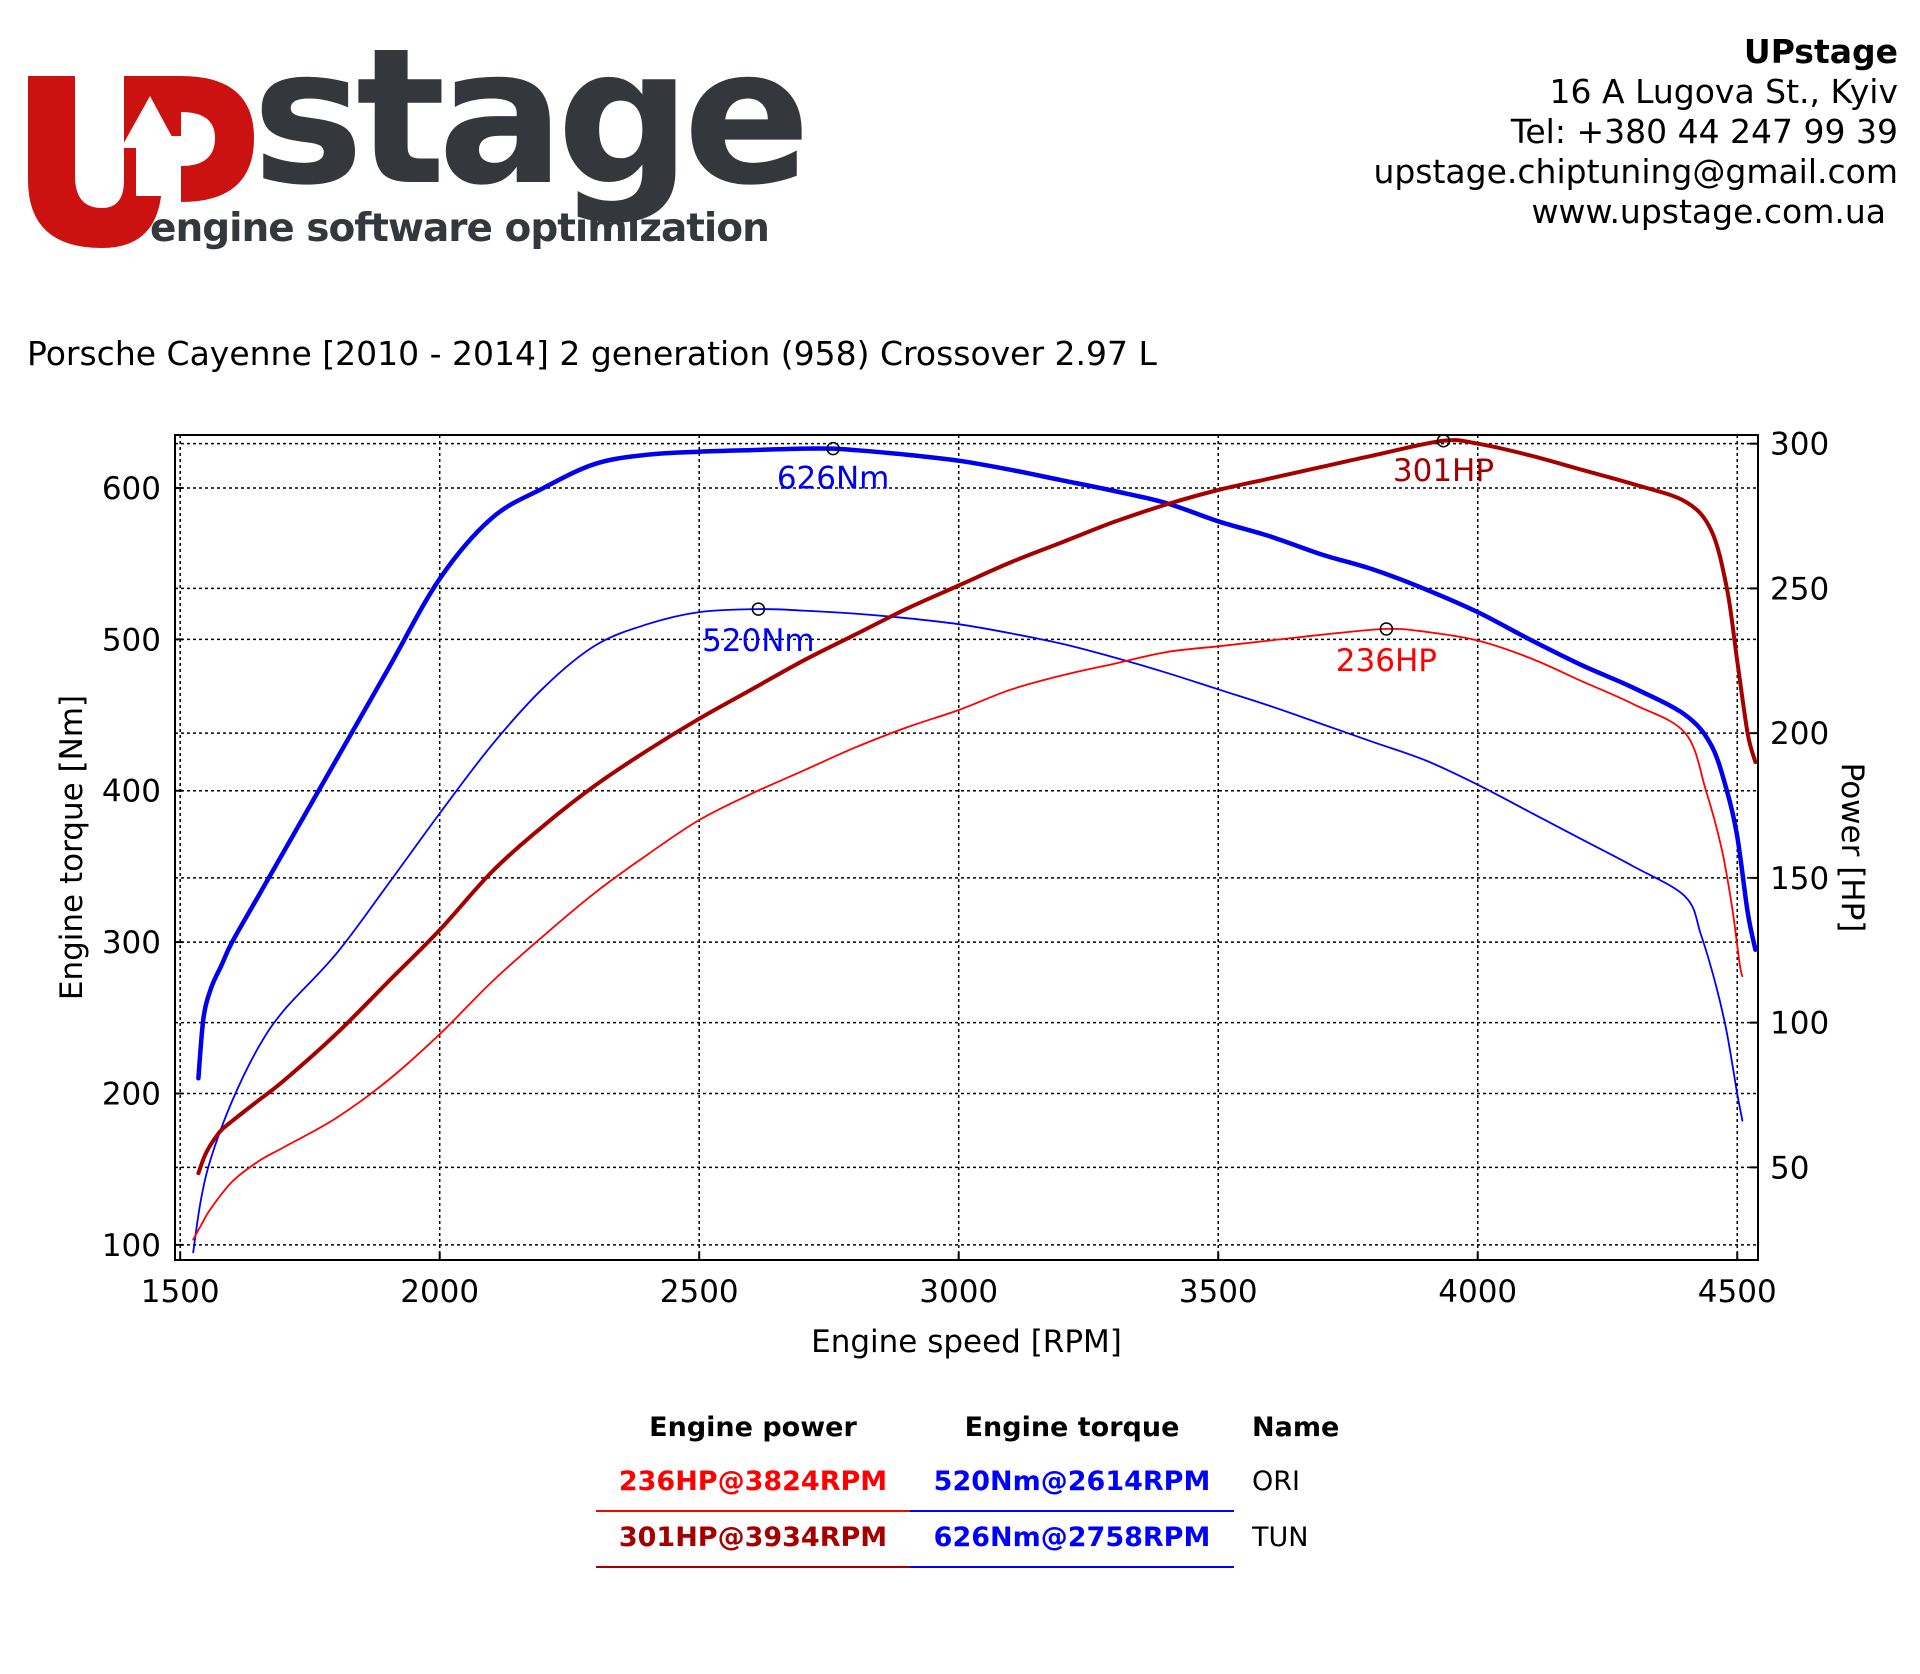 This screenshot has width=1920, height=1674. What do you see at coordinates (833, 479) in the screenshot?
I see `peak-label-tun-torque: 626Nm` at bounding box center [833, 479].